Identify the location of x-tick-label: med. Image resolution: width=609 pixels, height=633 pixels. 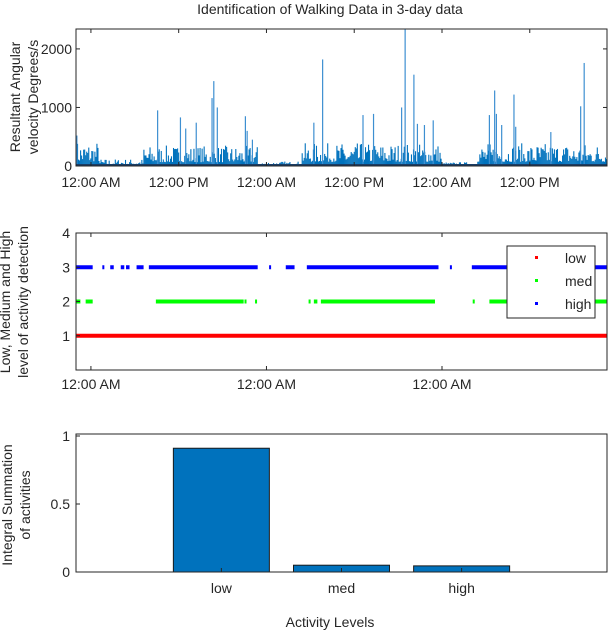
(341, 588).